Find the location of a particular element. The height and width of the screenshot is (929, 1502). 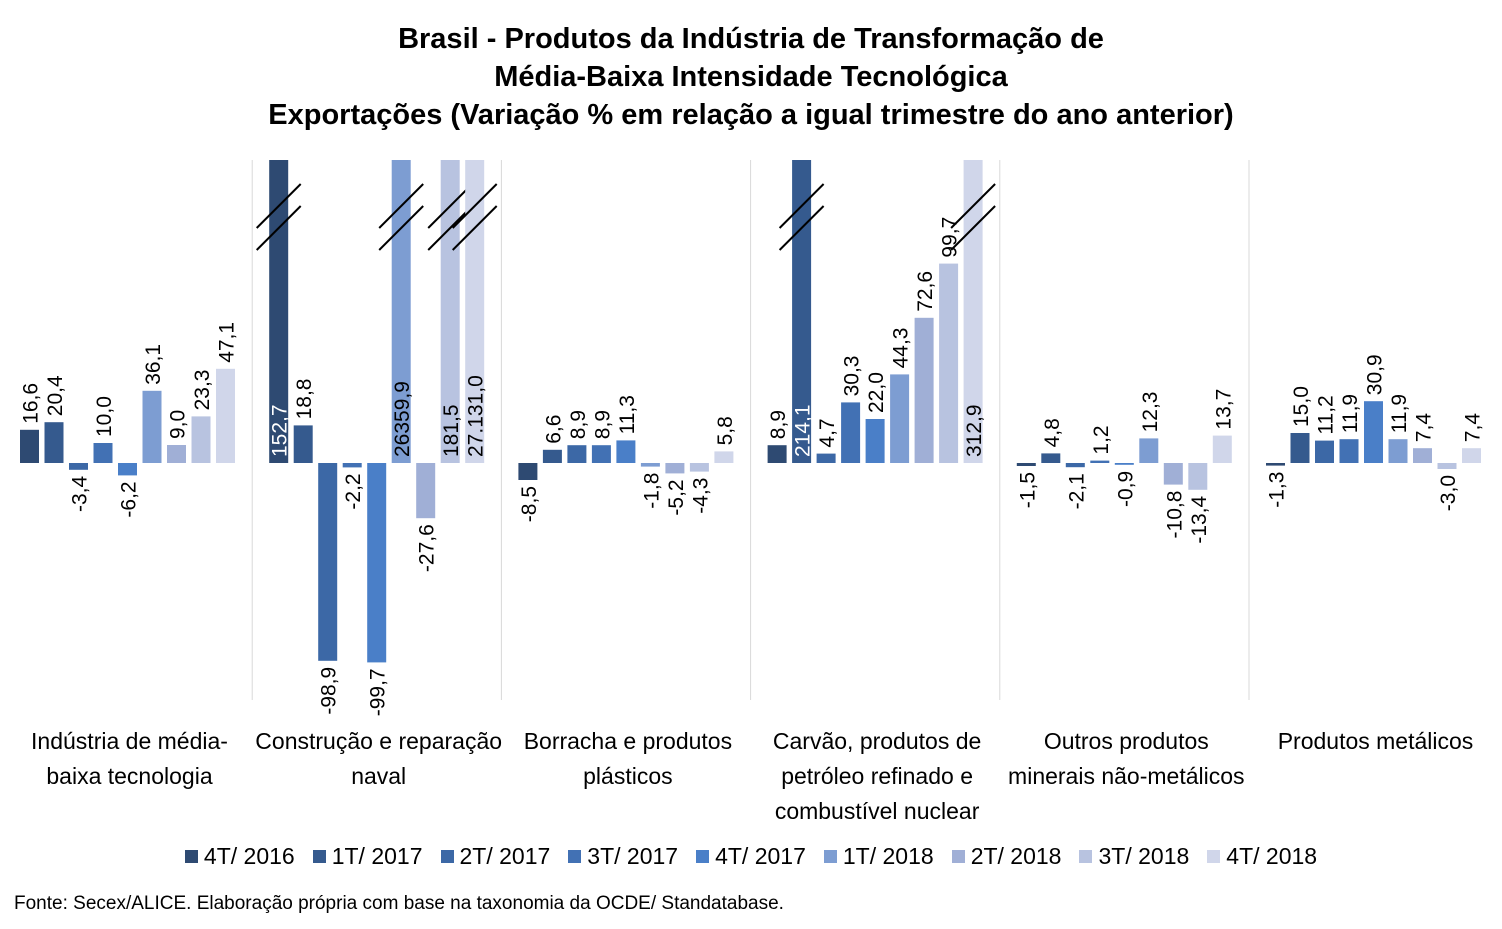

legend-label: 2T/ 2017 is located at coordinates (505, 856).